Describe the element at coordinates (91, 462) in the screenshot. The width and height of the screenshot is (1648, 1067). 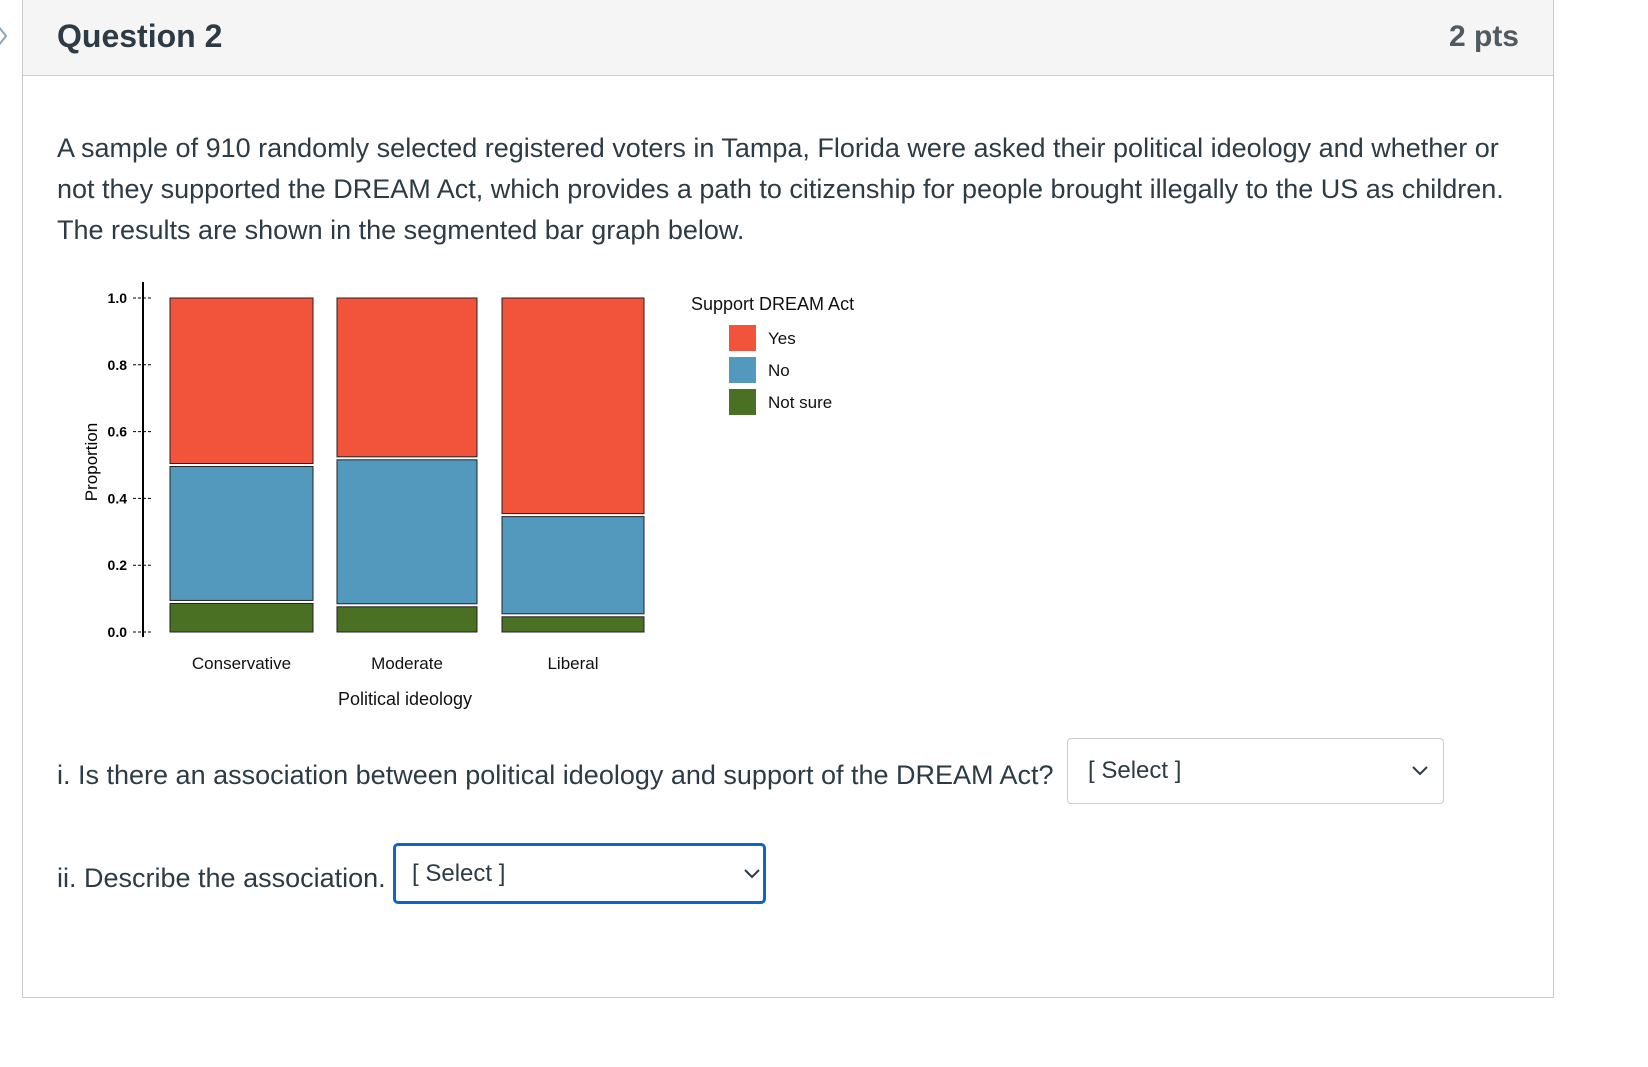
I see `y-axis-title: Proportion` at that location.